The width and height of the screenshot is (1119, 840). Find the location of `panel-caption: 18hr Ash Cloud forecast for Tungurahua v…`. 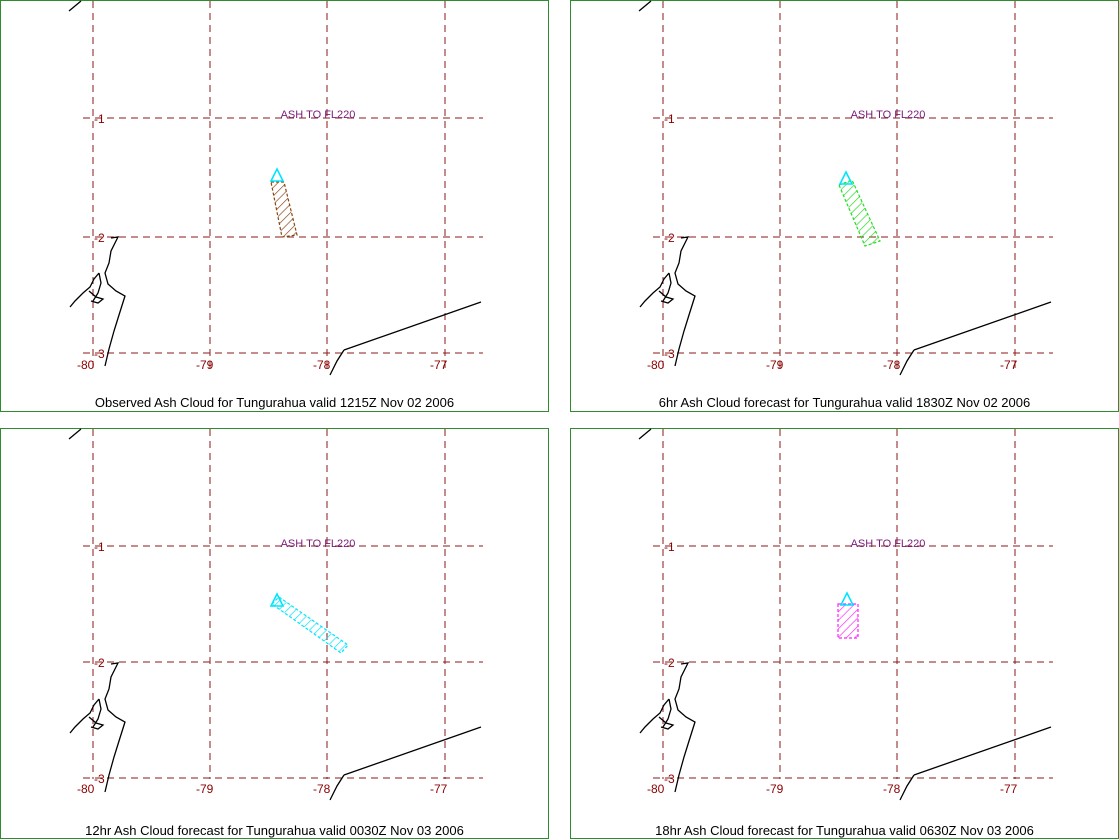

panel-caption: 18hr Ash Cloud forecast for Tungurahua v… is located at coordinates (844, 830).